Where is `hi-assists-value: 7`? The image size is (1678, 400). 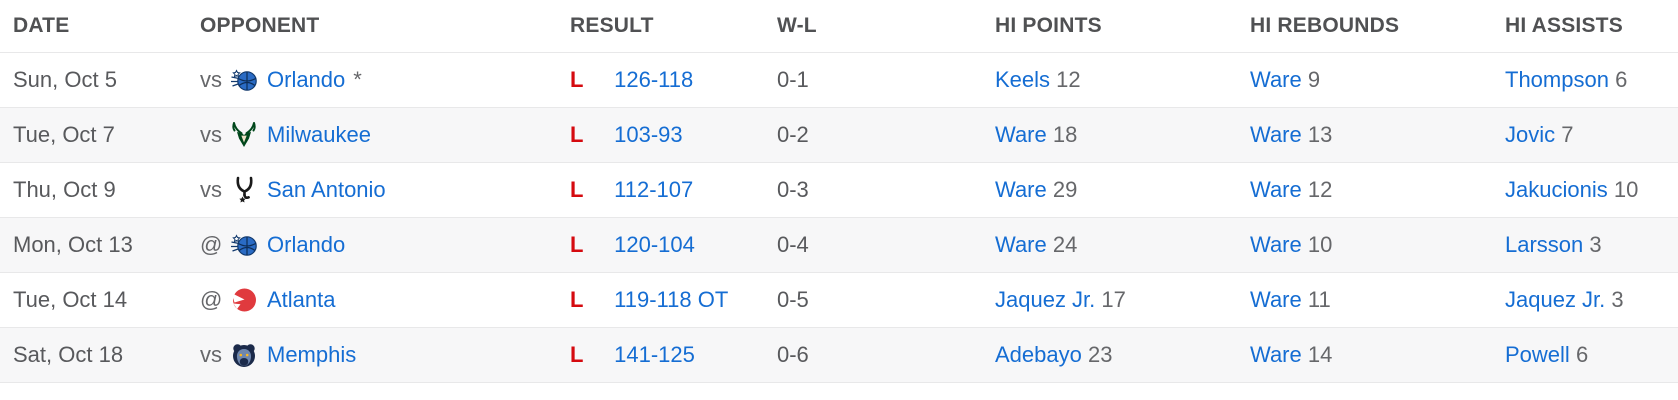 hi-assists-value: 7 is located at coordinates (1567, 134).